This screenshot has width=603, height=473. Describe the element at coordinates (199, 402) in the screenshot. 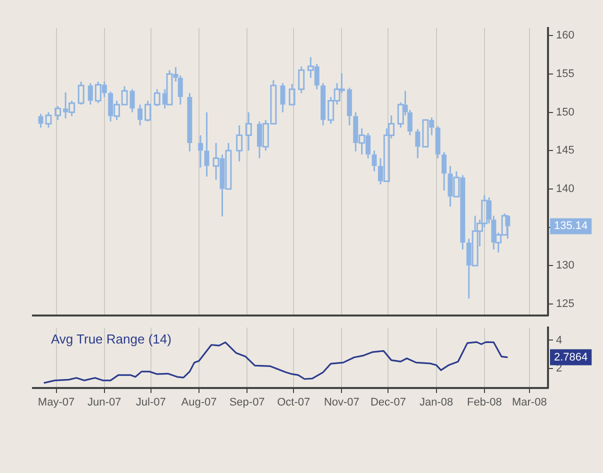

I see `x-tick-label: Aug-07` at that location.